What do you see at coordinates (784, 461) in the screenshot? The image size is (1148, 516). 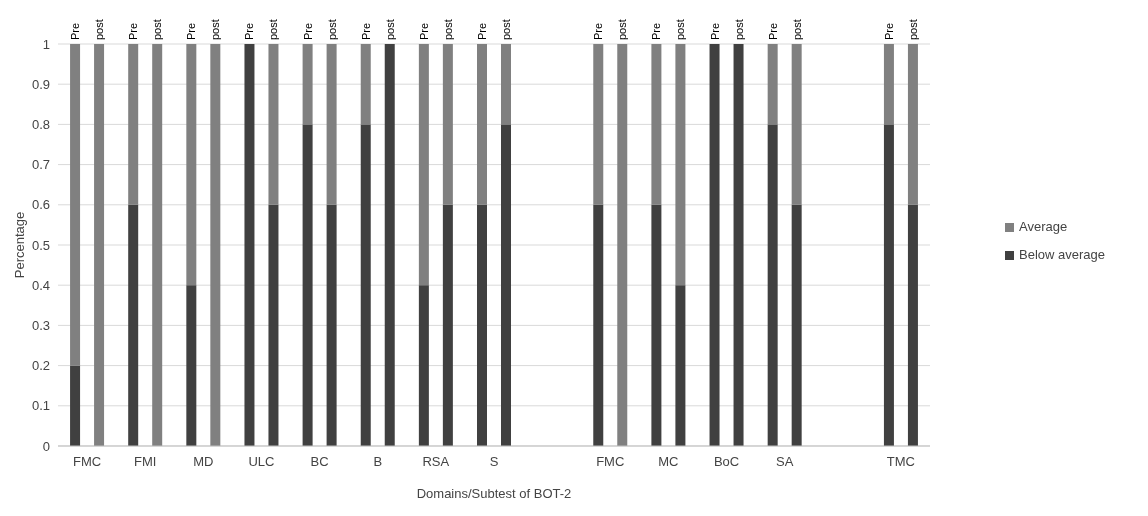 I see `text: SA` at bounding box center [784, 461].